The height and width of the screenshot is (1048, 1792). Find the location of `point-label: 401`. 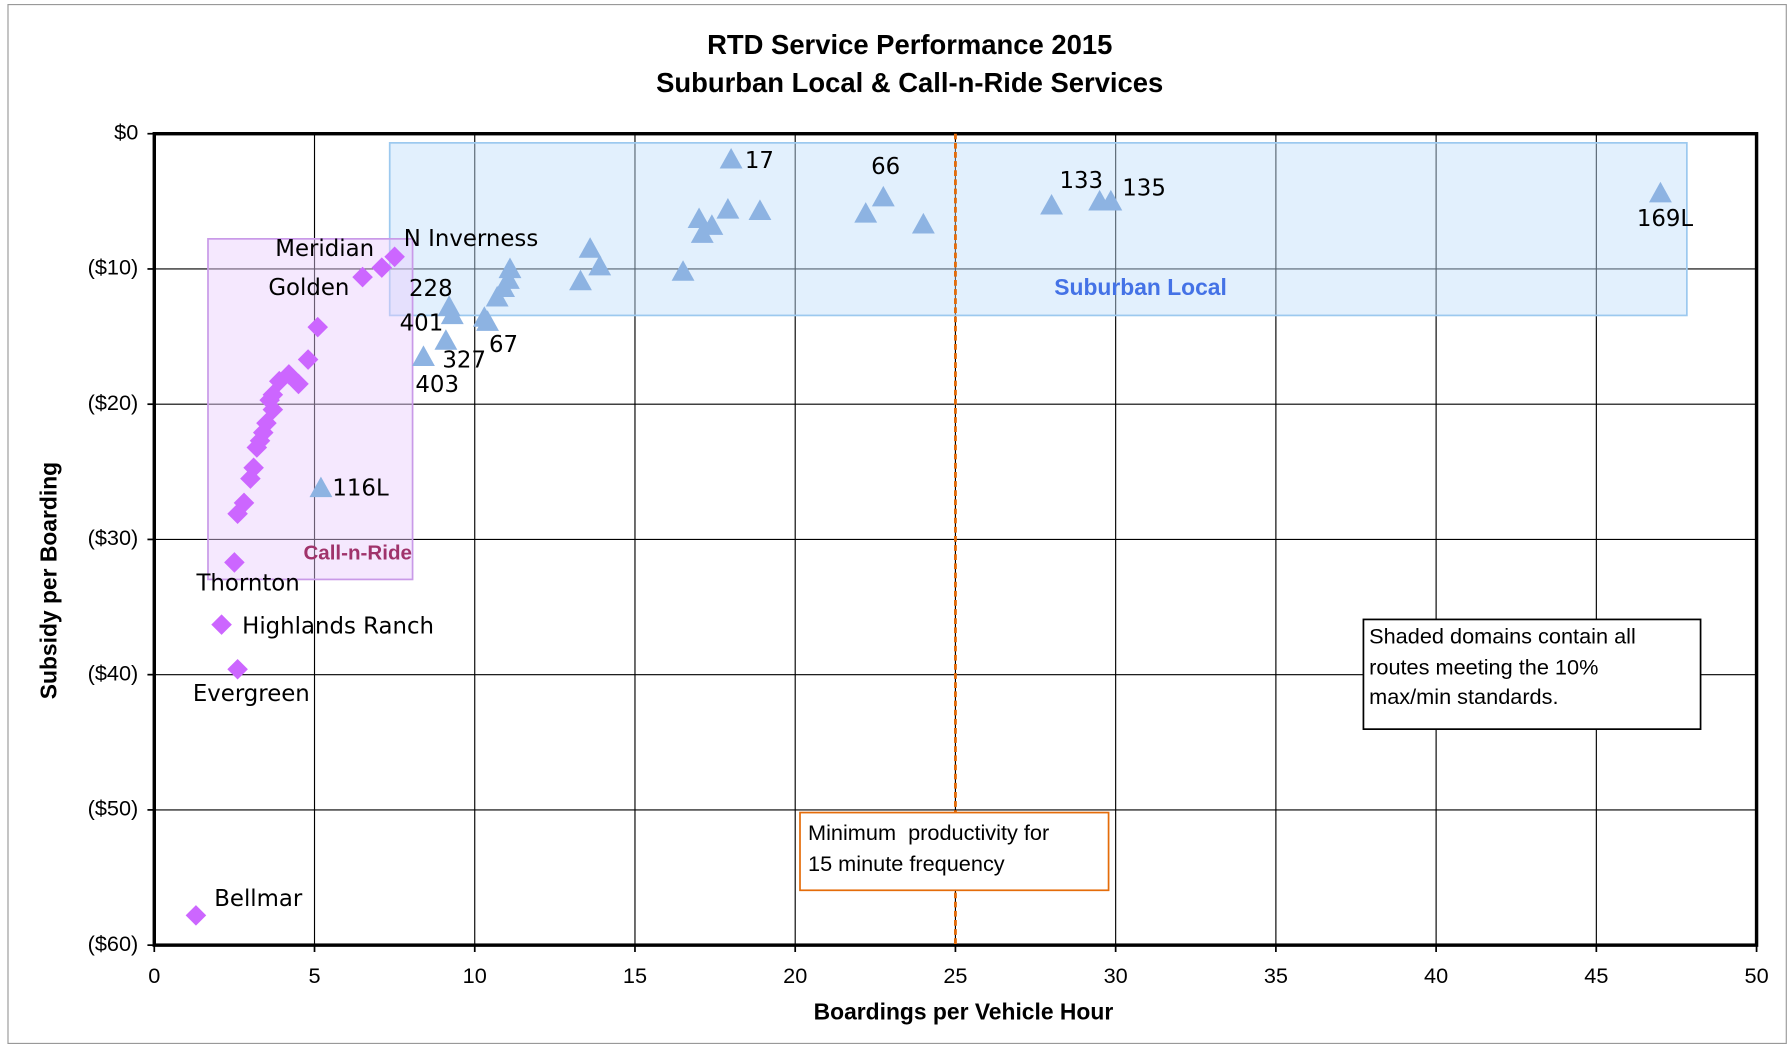

point-label: 401 is located at coordinates (422, 324).